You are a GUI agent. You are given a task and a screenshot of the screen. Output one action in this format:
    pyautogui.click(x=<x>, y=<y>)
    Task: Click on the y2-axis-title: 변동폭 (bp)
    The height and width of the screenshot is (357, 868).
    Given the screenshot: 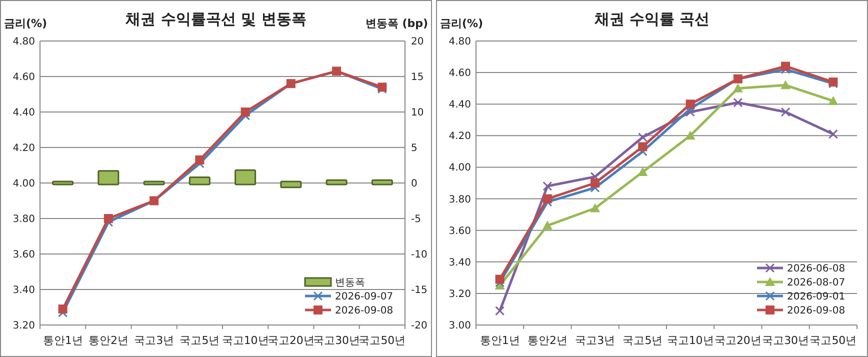 What is the action you would take?
    pyautogui.click(x=396, y=23)
    